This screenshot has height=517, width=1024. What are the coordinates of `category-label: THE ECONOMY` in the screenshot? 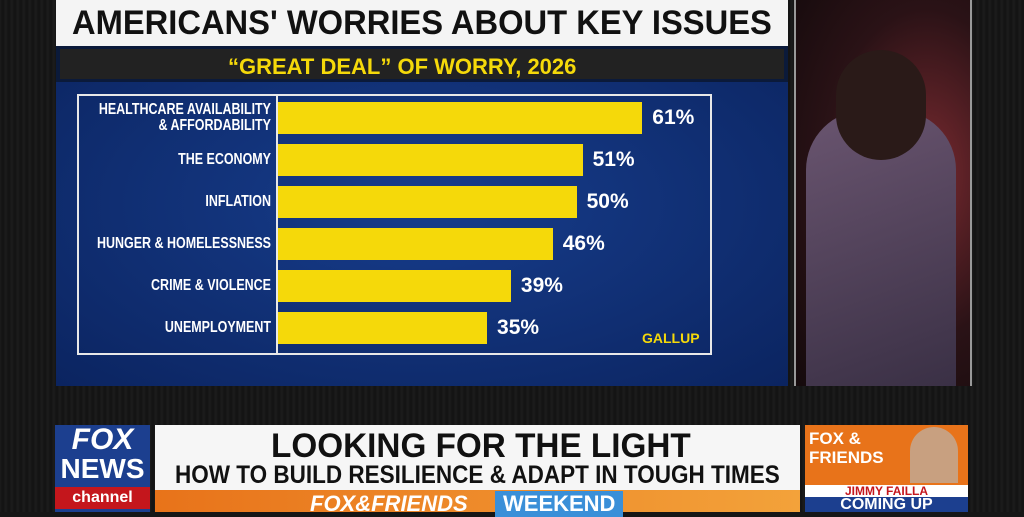 It's located at (224, 159).